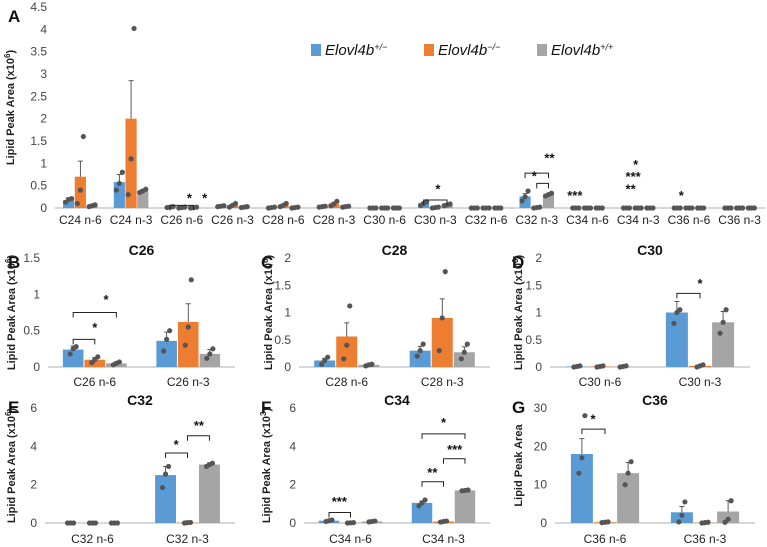  Describe the element at coordinates (582, 50) in the screenshot. I see `legend-entry: Elovl4b+/+` at that location.